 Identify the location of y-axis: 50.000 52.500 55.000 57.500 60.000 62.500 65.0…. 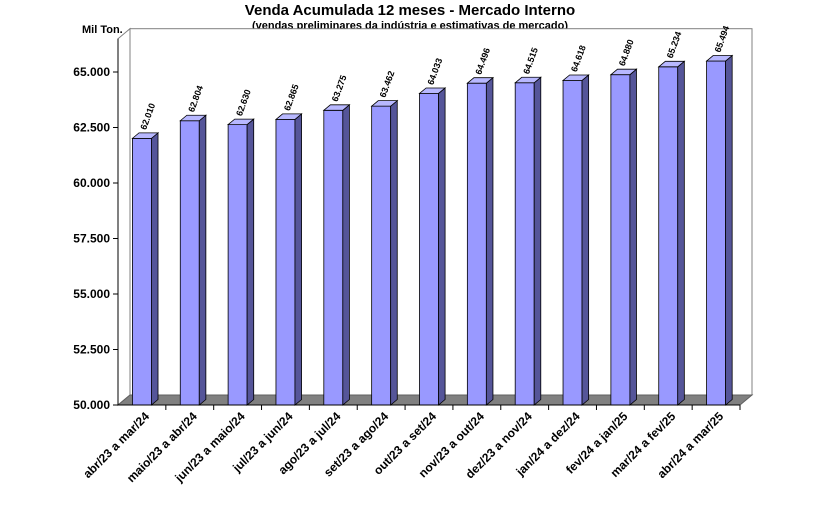
(96, 225).